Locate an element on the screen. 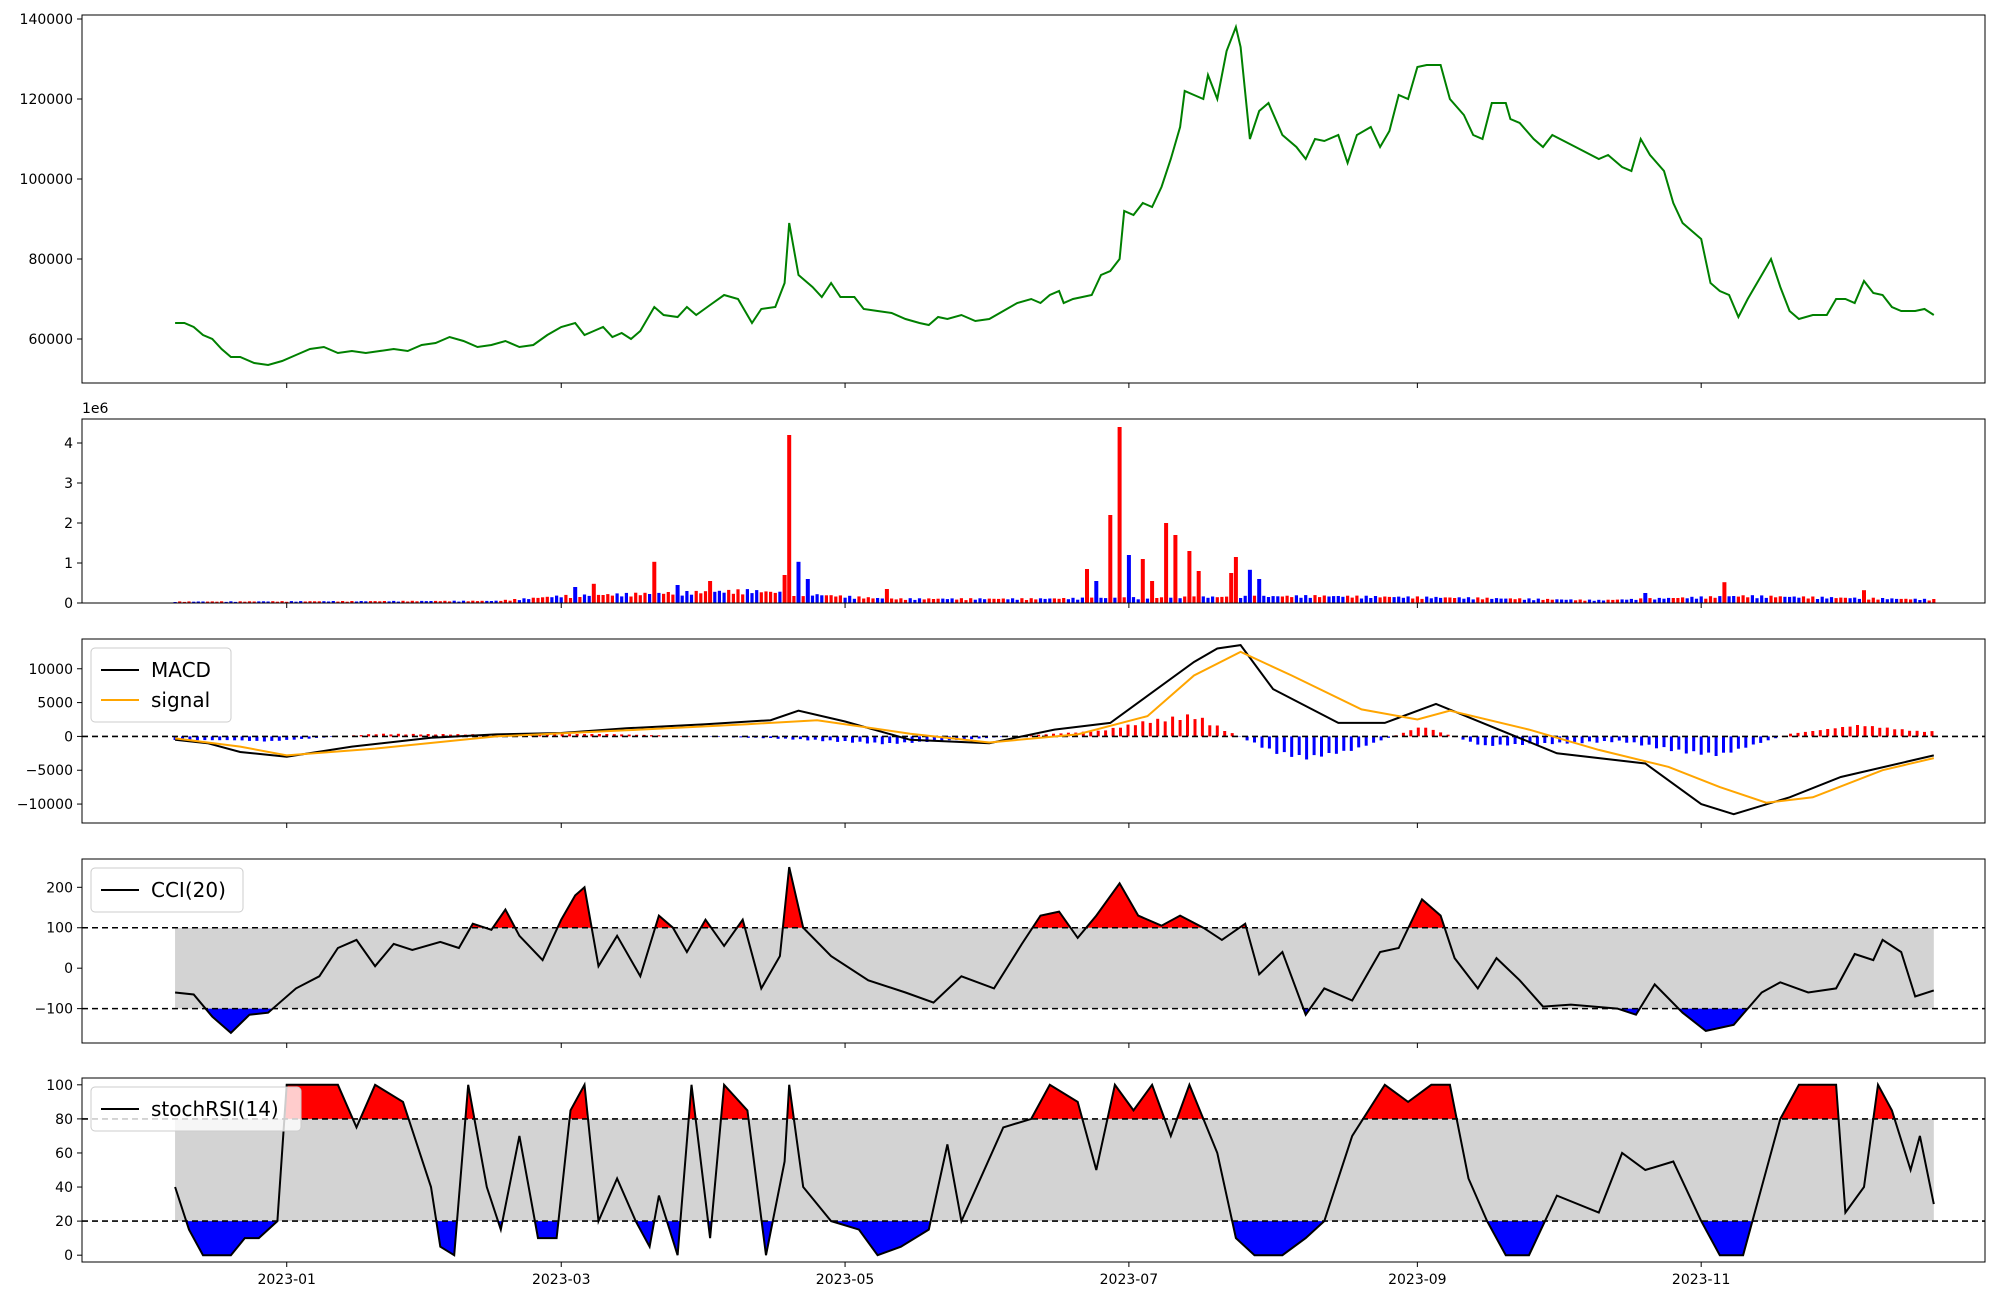 The height and width of the screenshot is (1300, 2000). x-tick-label: 2023-01 is located at coordinates (286, 1280).